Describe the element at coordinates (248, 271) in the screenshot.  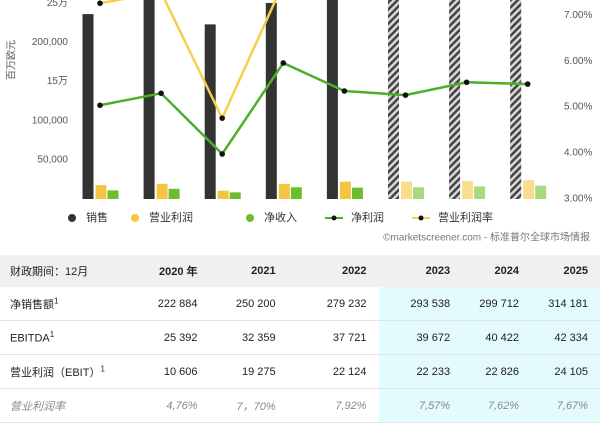
I see `header-cell: 2021` at that location.